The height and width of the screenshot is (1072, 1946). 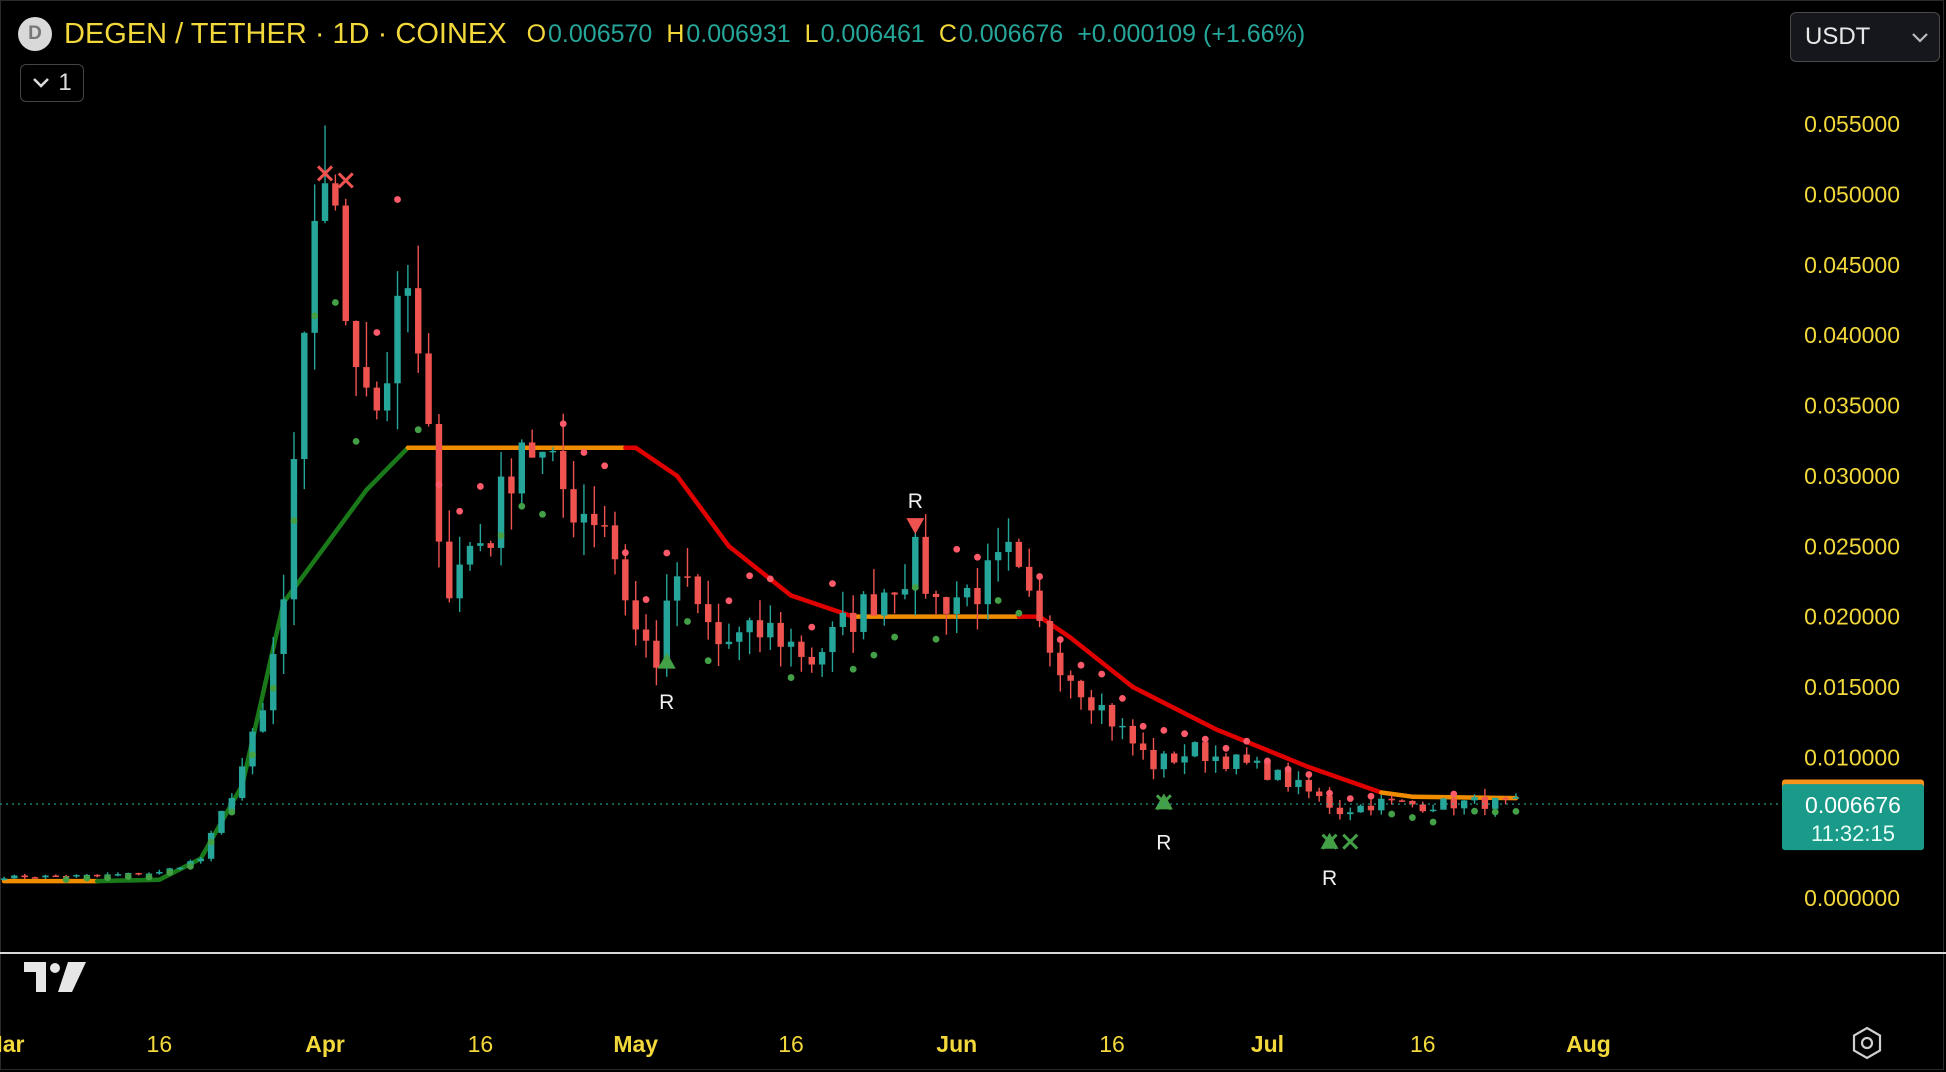 I want to click on currency-select: USDT, so click(x=1865, y=37).